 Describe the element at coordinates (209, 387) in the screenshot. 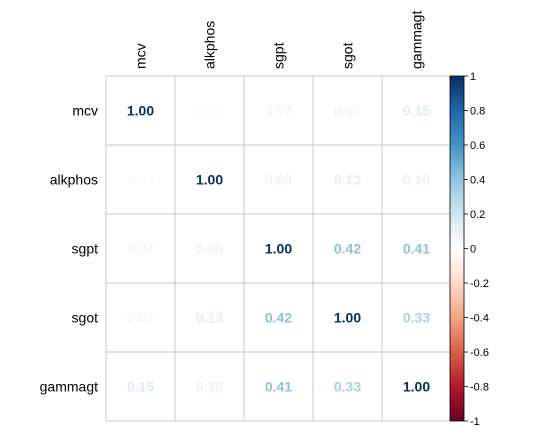

I see `cell-value-gammagt-alkphos: 0.10` at that location.